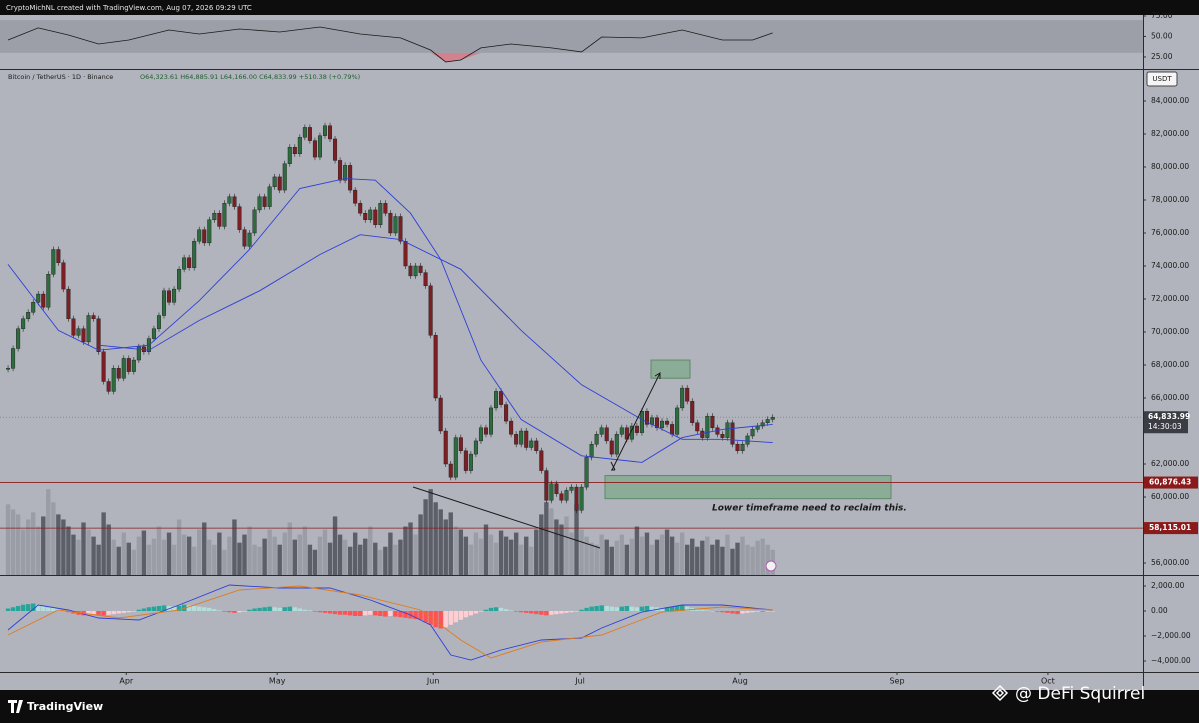 This screenshot has height=723, width=1199. Describe the element at coordinates (1170, 482) in the screenshot. I see `level-label: 60,876.43` at that location.